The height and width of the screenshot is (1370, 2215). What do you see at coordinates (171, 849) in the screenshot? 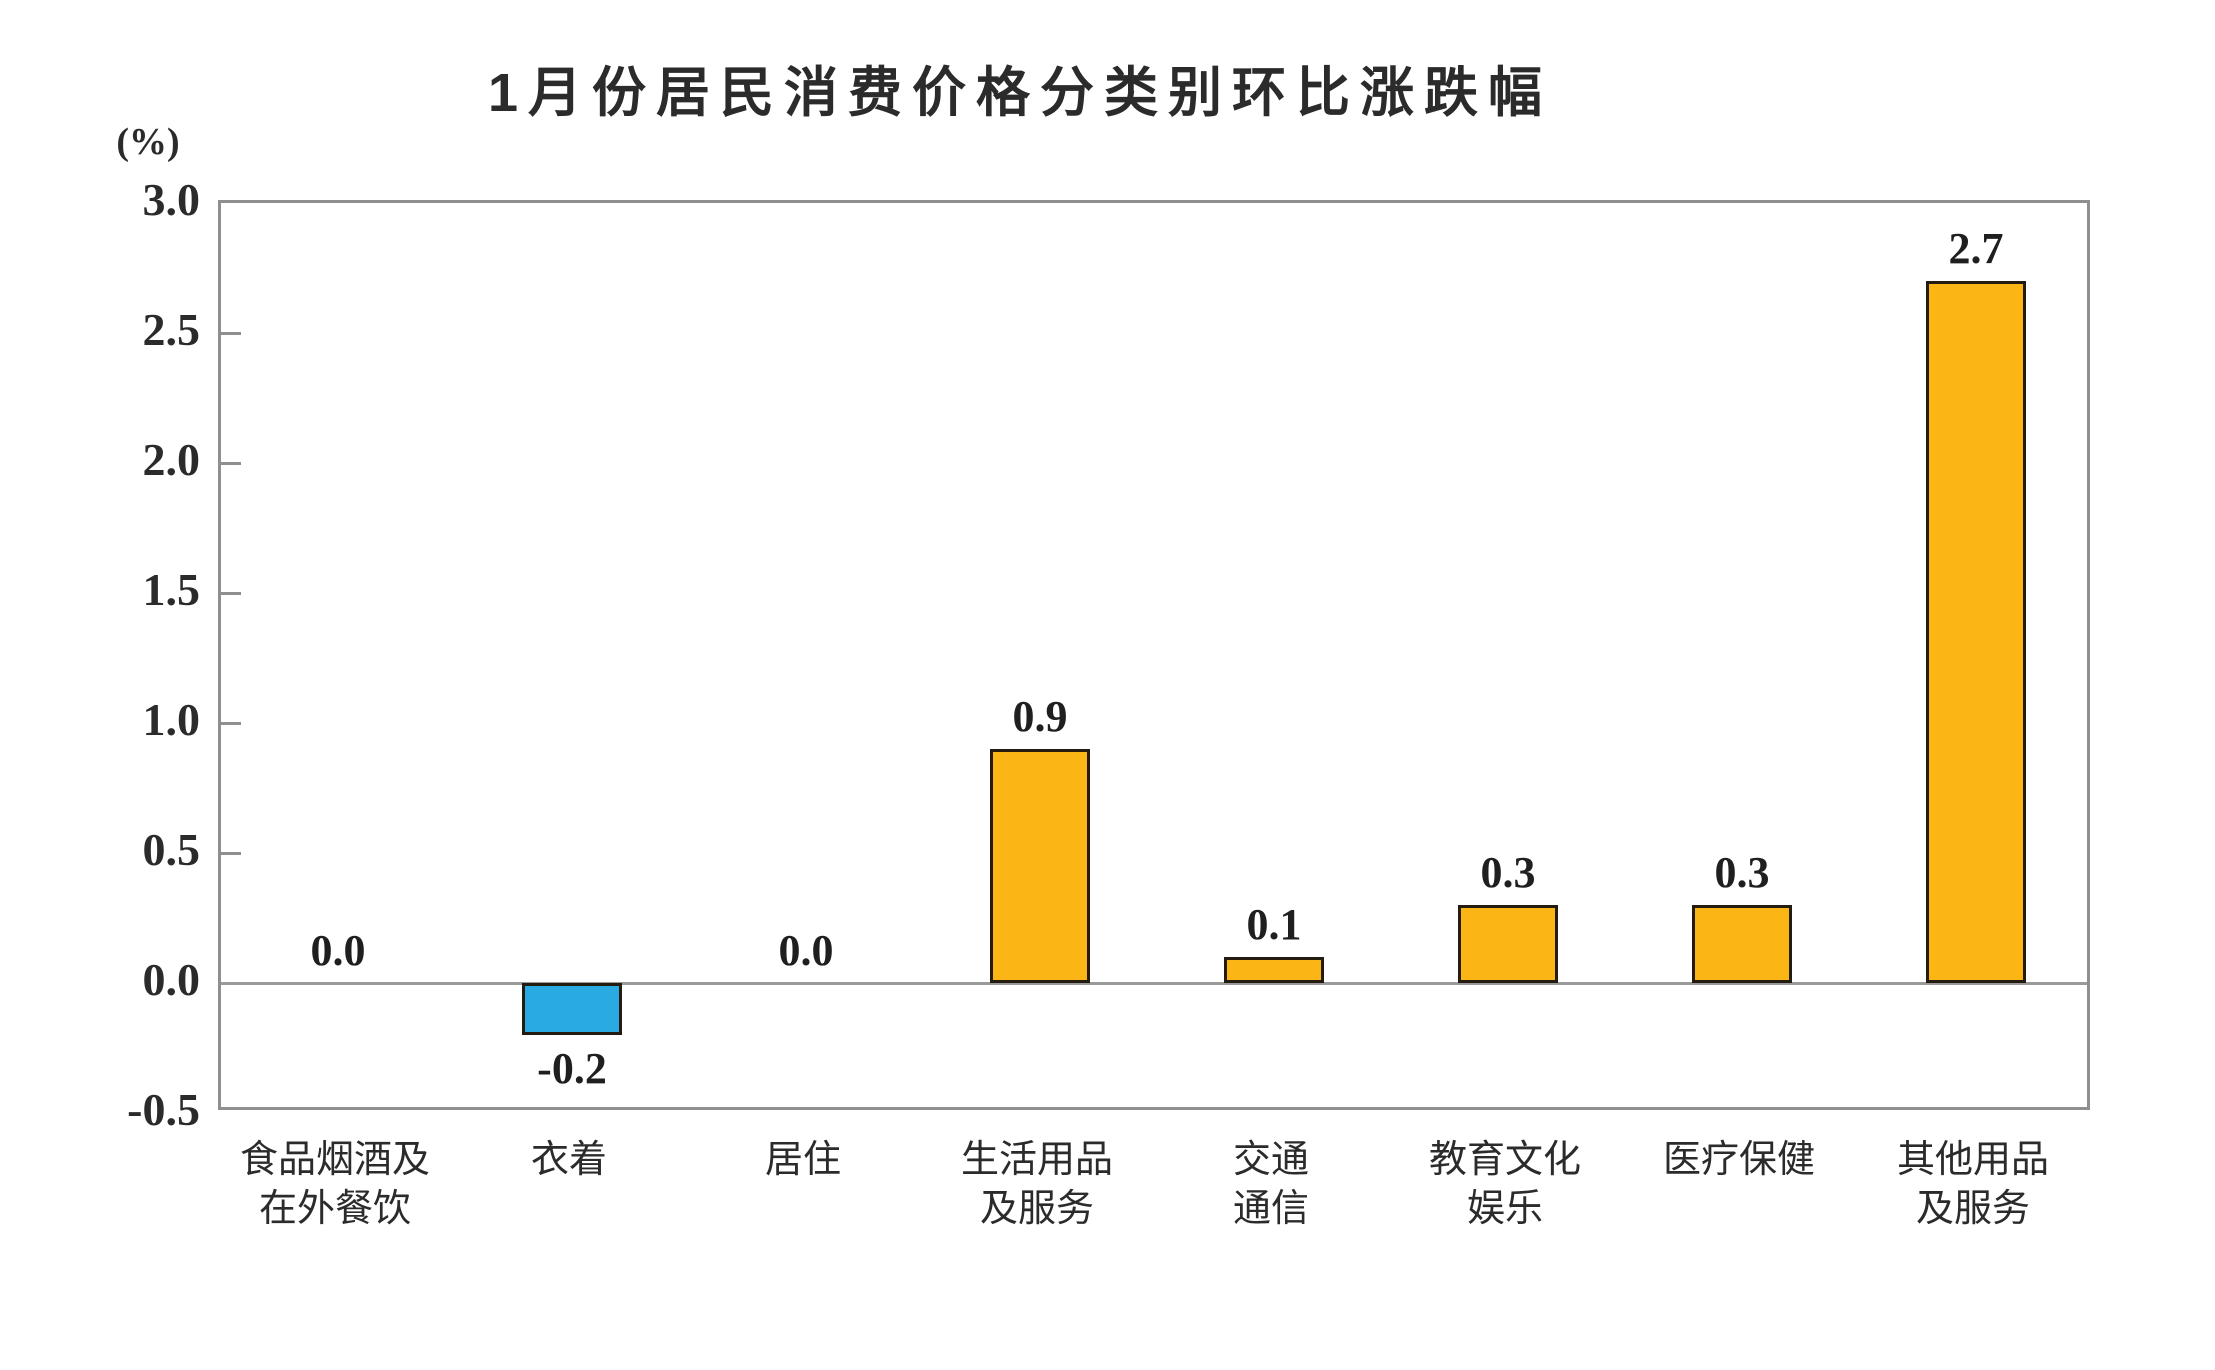
I see `y-axis-tick-label: 0.5` at bounding box center [171, 849].